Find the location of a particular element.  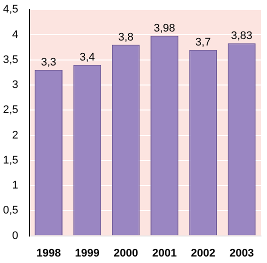

x-tick-label: 2000 is located at coordinates (126, 253).